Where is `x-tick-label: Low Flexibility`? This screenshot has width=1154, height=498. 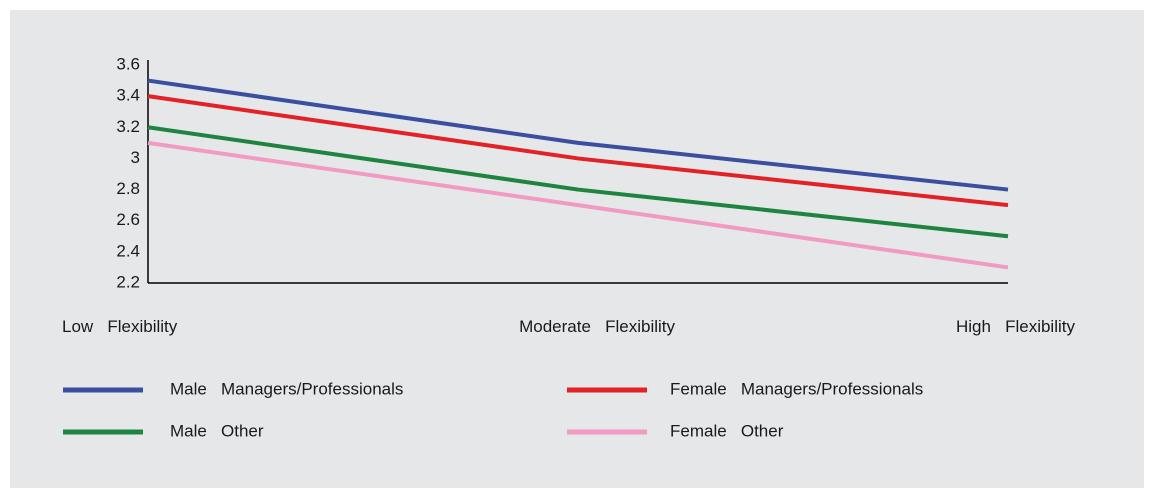
x-tick-label: Low Flexibility is located at coordinates (120, 326).